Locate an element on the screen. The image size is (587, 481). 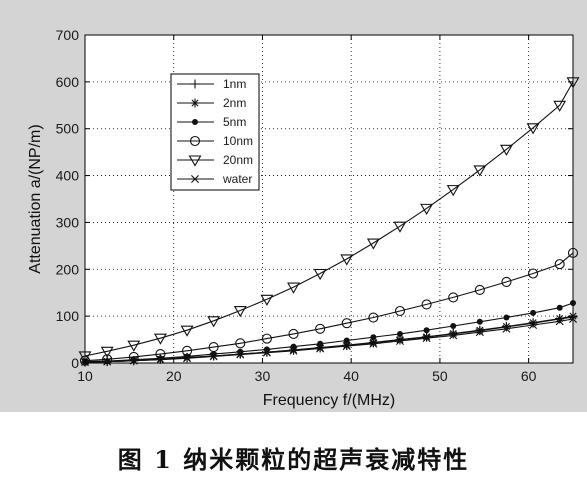
series-line-5nm is located at coordinates (329, 332).